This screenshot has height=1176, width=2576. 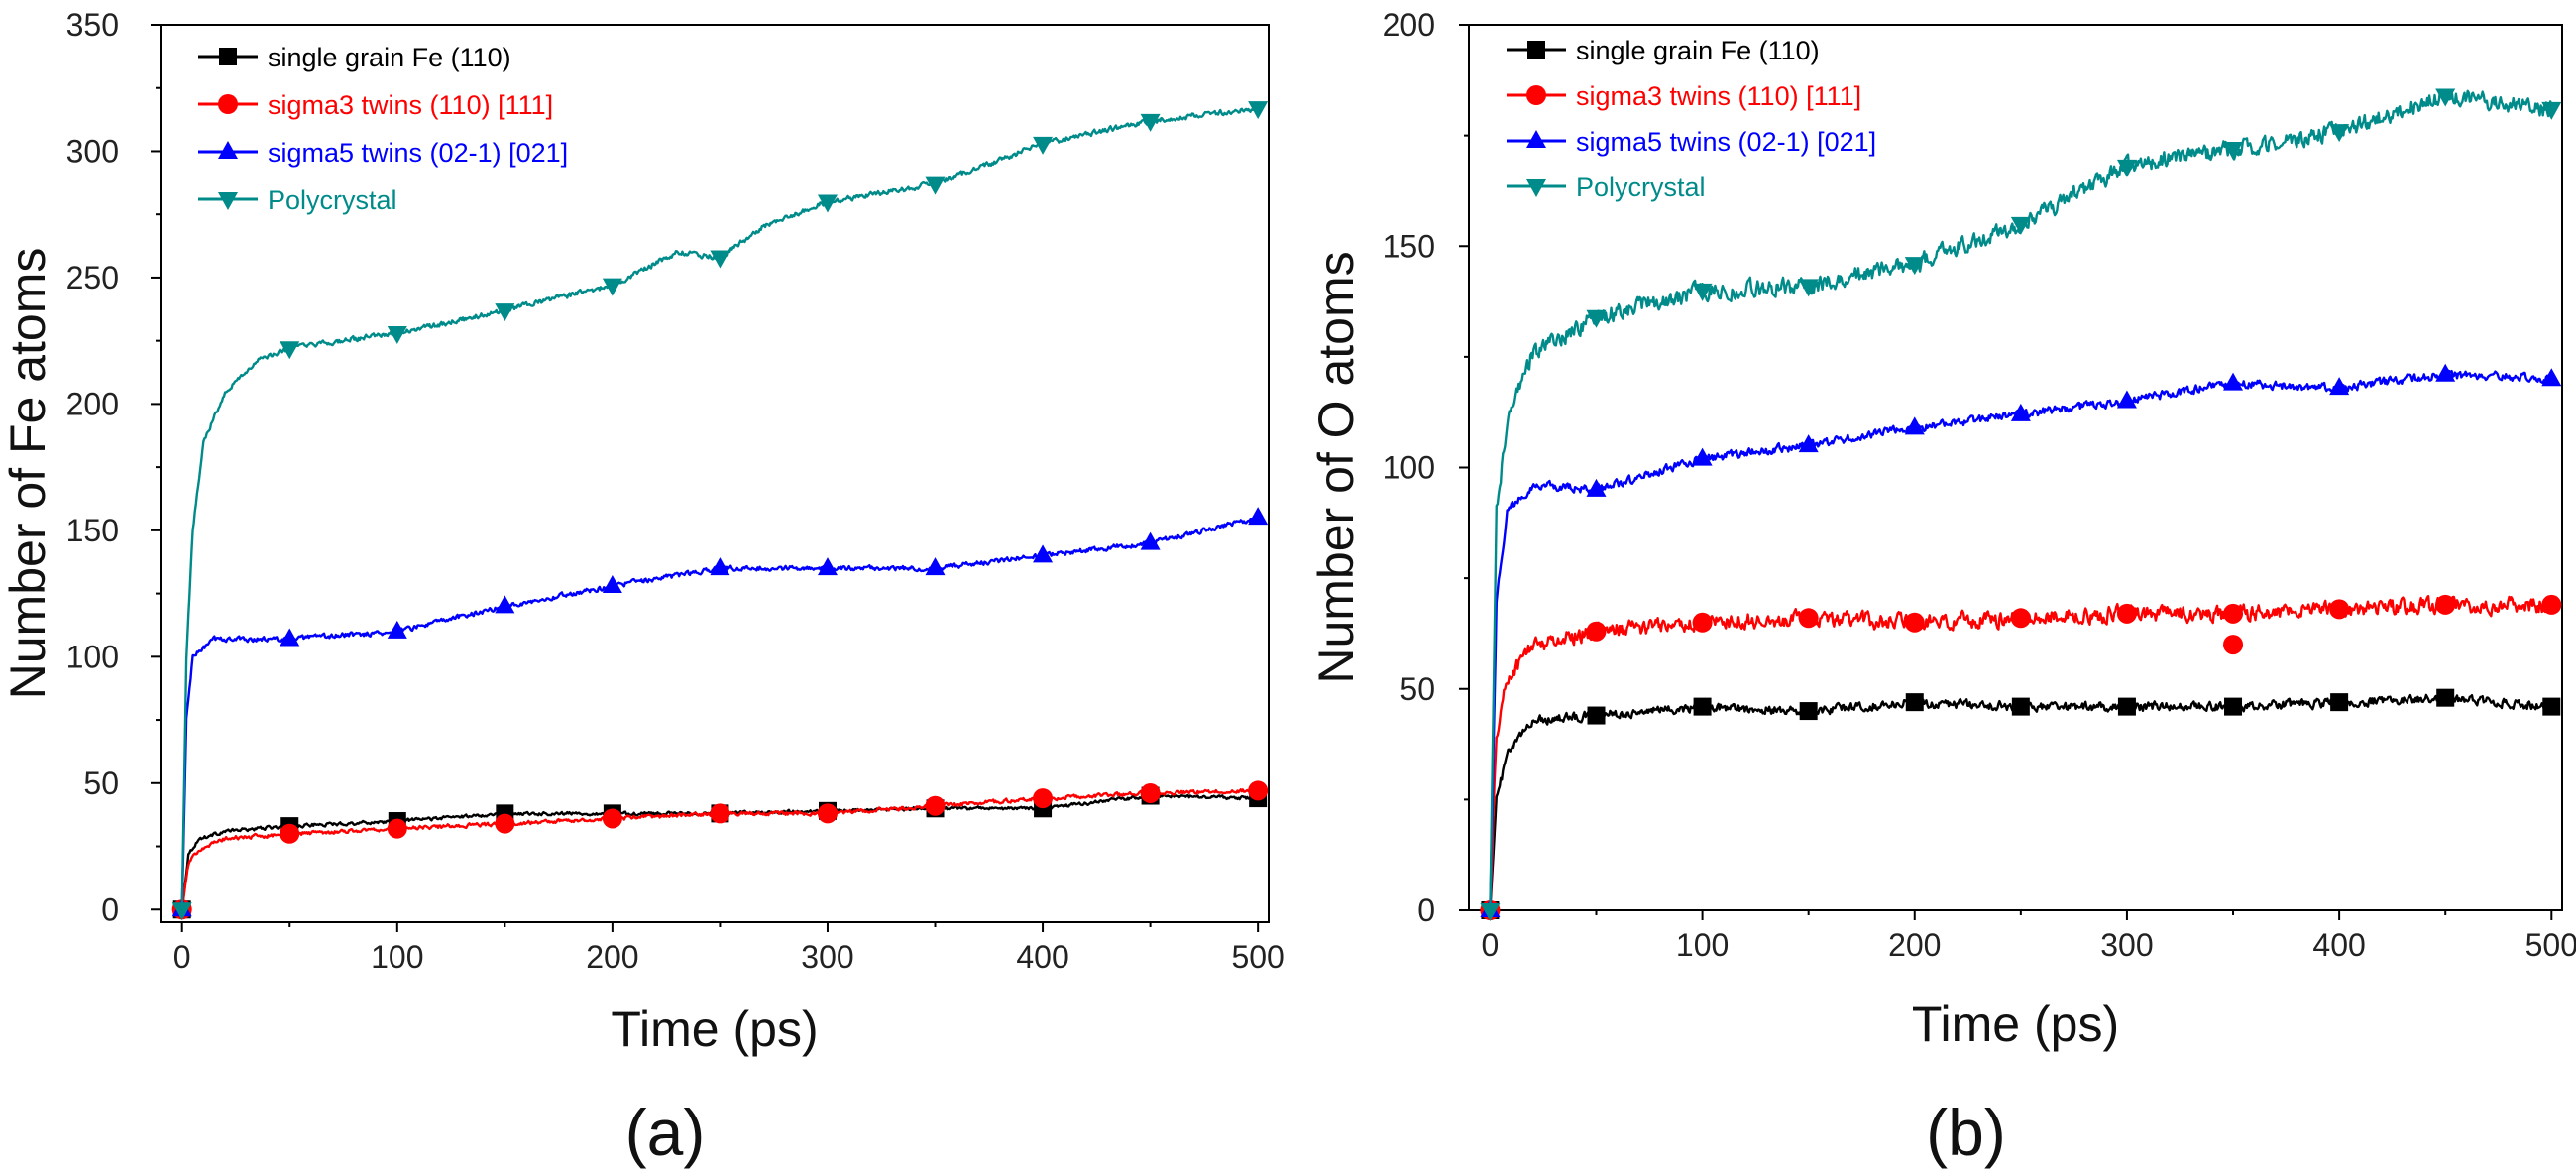 I want to click on legend-label-b-3: Polycrystal, so click(x=1641, y=187).